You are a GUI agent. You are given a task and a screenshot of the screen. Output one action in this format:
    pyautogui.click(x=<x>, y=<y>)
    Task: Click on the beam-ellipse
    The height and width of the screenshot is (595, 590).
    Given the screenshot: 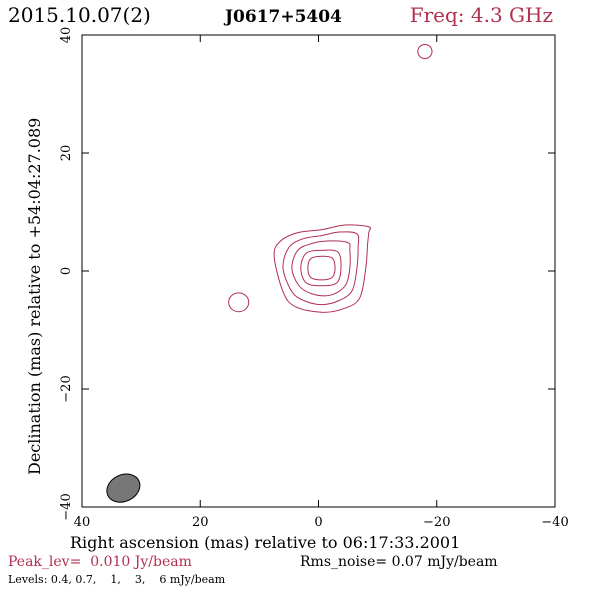 What is the action you would take?
    pyautogui.click(x=123, y=488)
    